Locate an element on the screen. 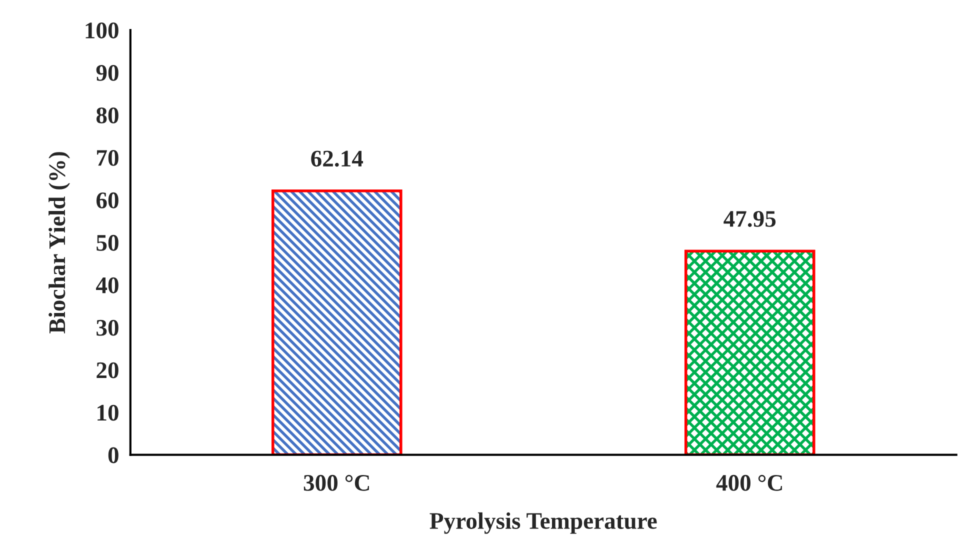 The width and height of the screenshot is (966, 556). y-tick-label: 10 is located at coordinates (108, 412).